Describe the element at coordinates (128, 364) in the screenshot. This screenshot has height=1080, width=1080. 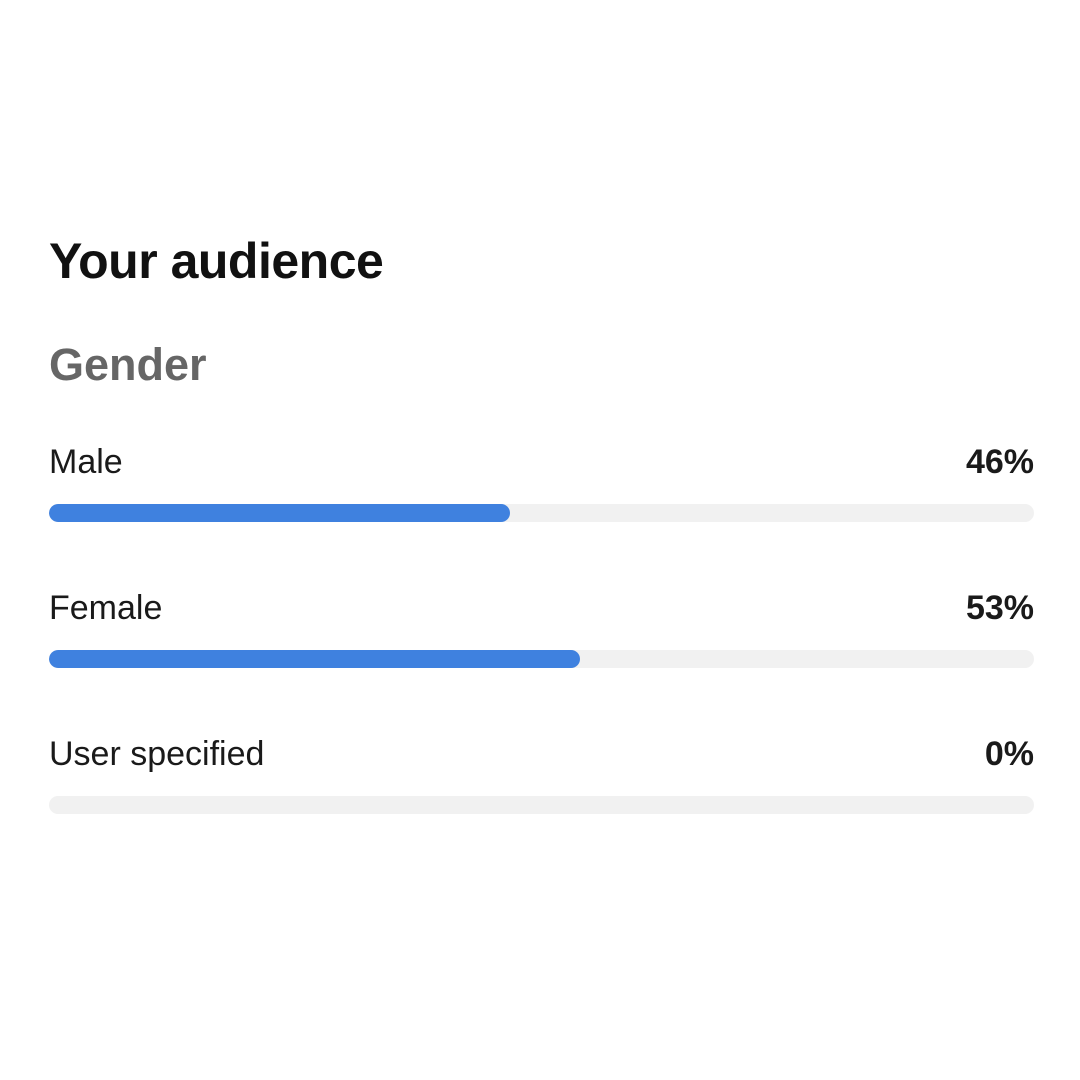
I see `section-title-gender: Gender` at that location.